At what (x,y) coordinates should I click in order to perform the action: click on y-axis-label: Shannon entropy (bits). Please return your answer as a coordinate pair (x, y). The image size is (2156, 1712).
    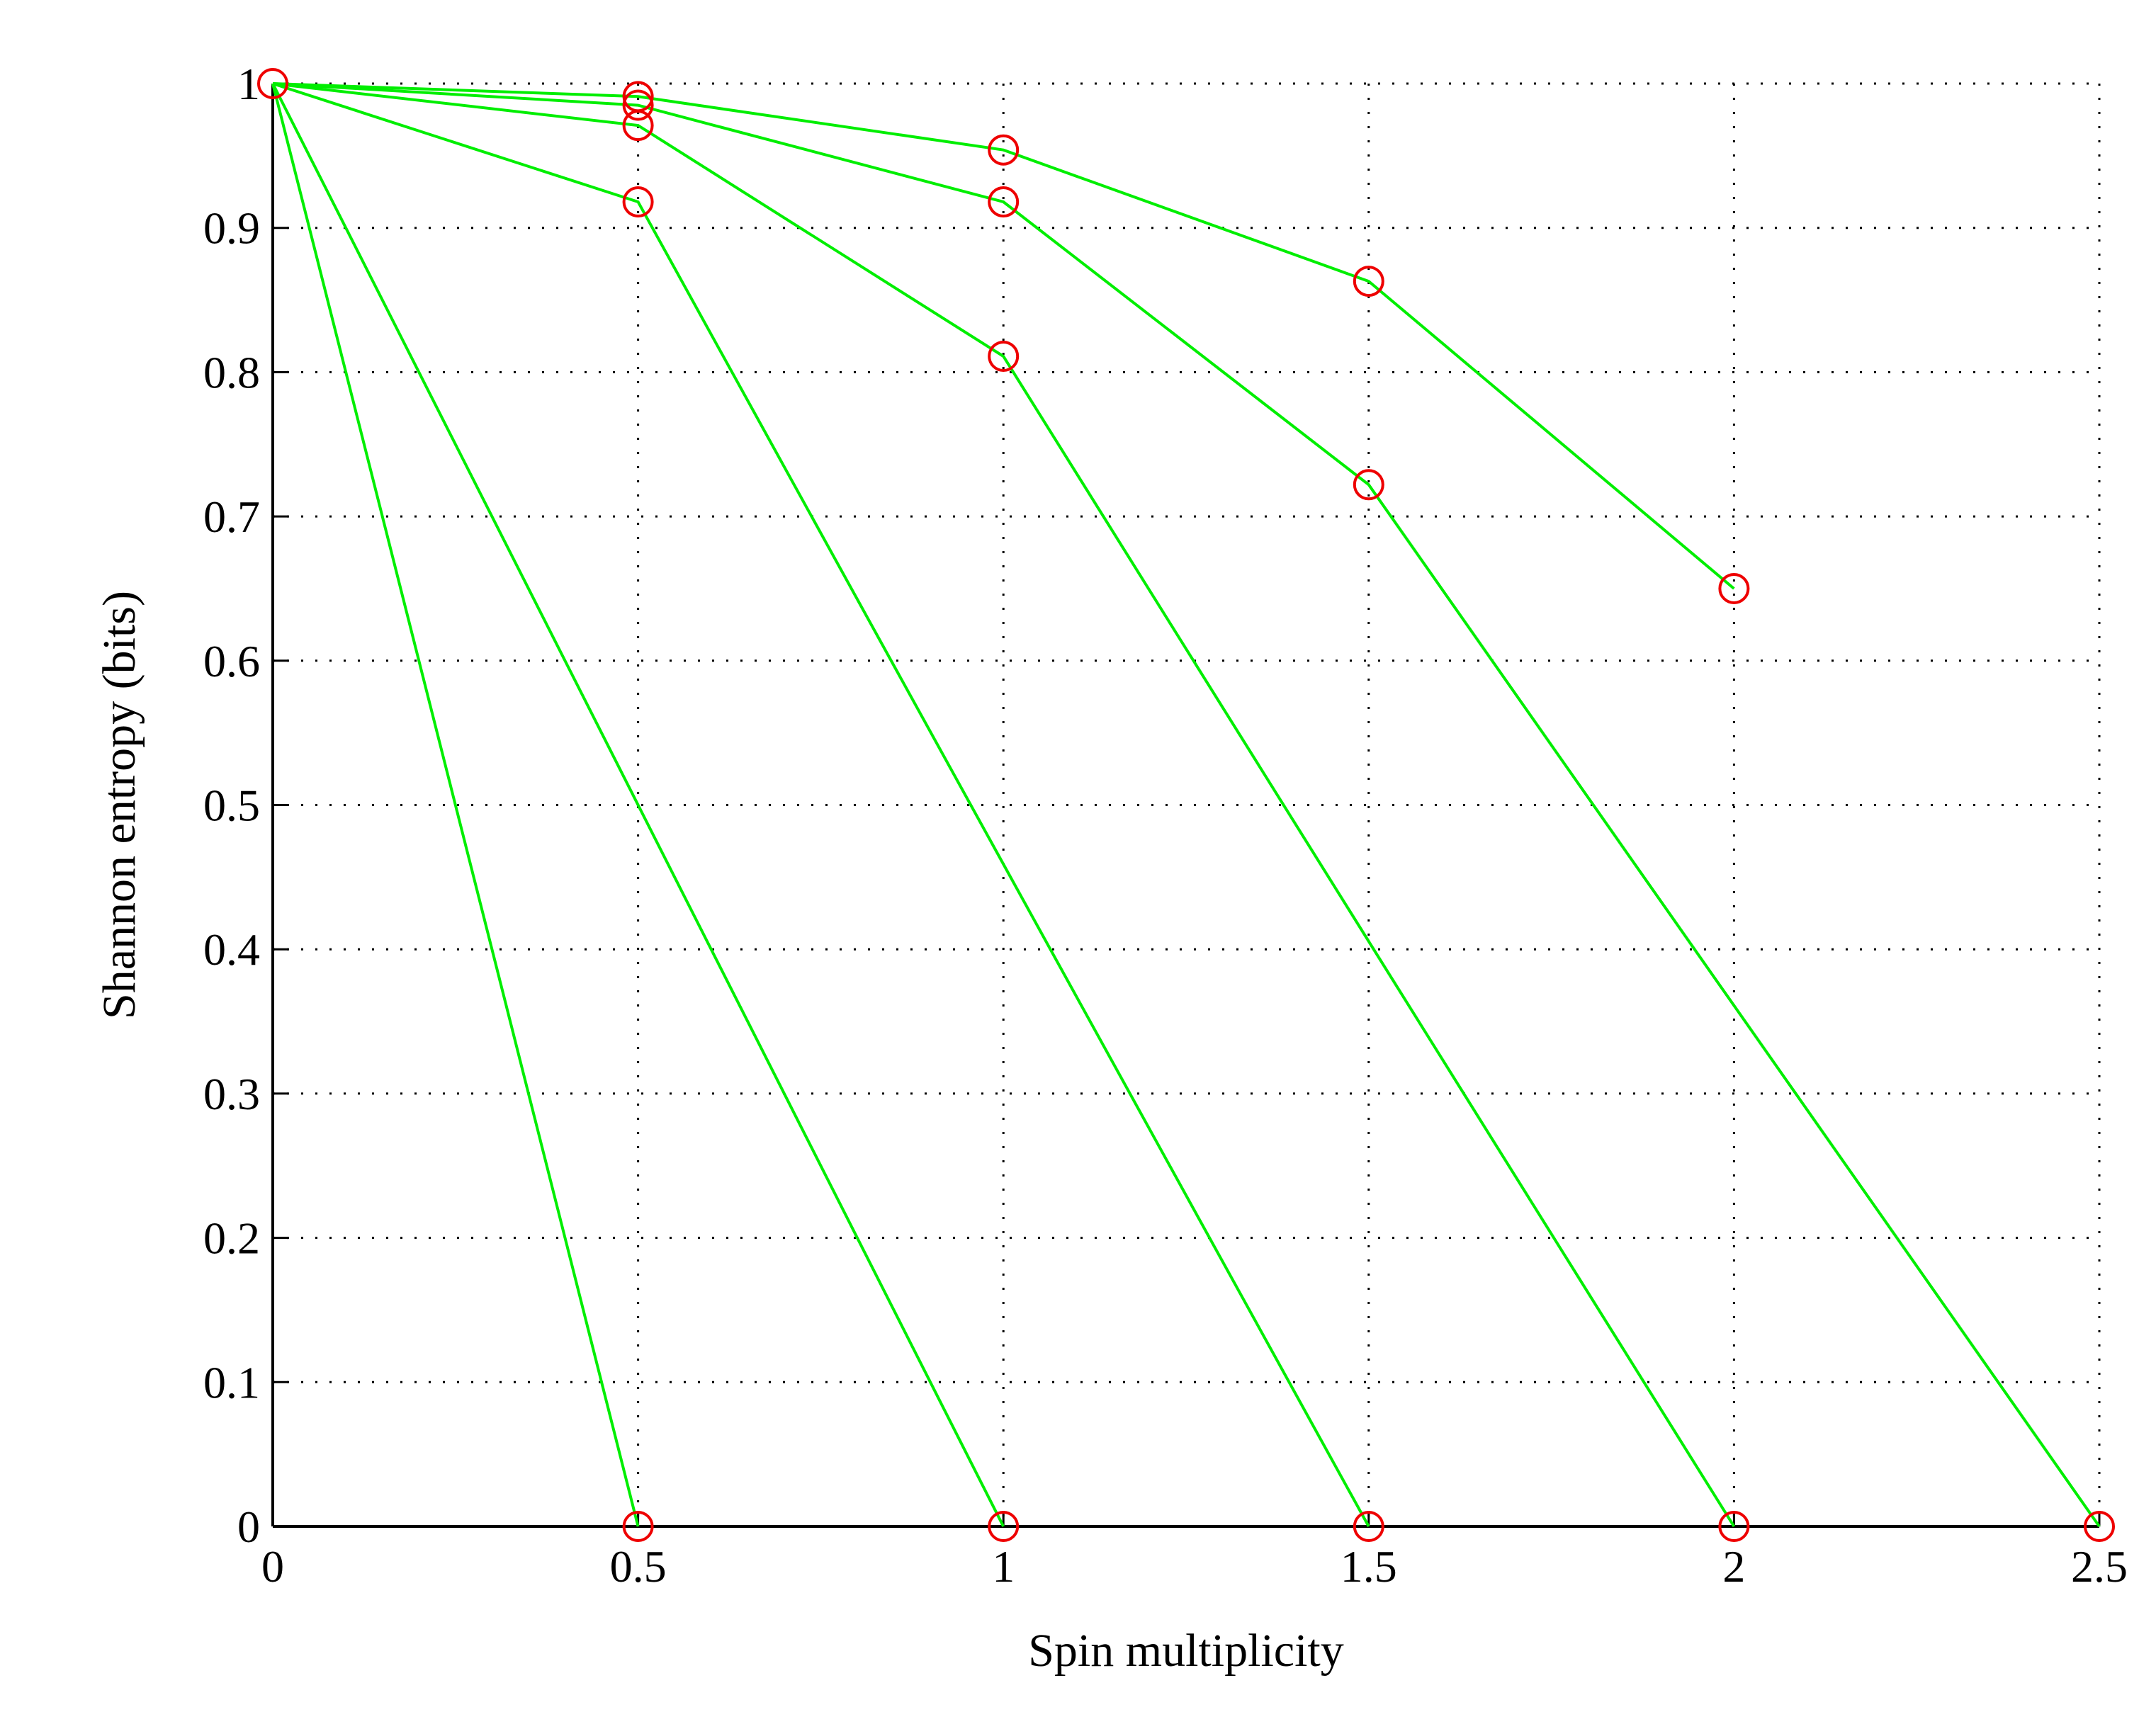
    Looking at the image, I should click on (120, 805).